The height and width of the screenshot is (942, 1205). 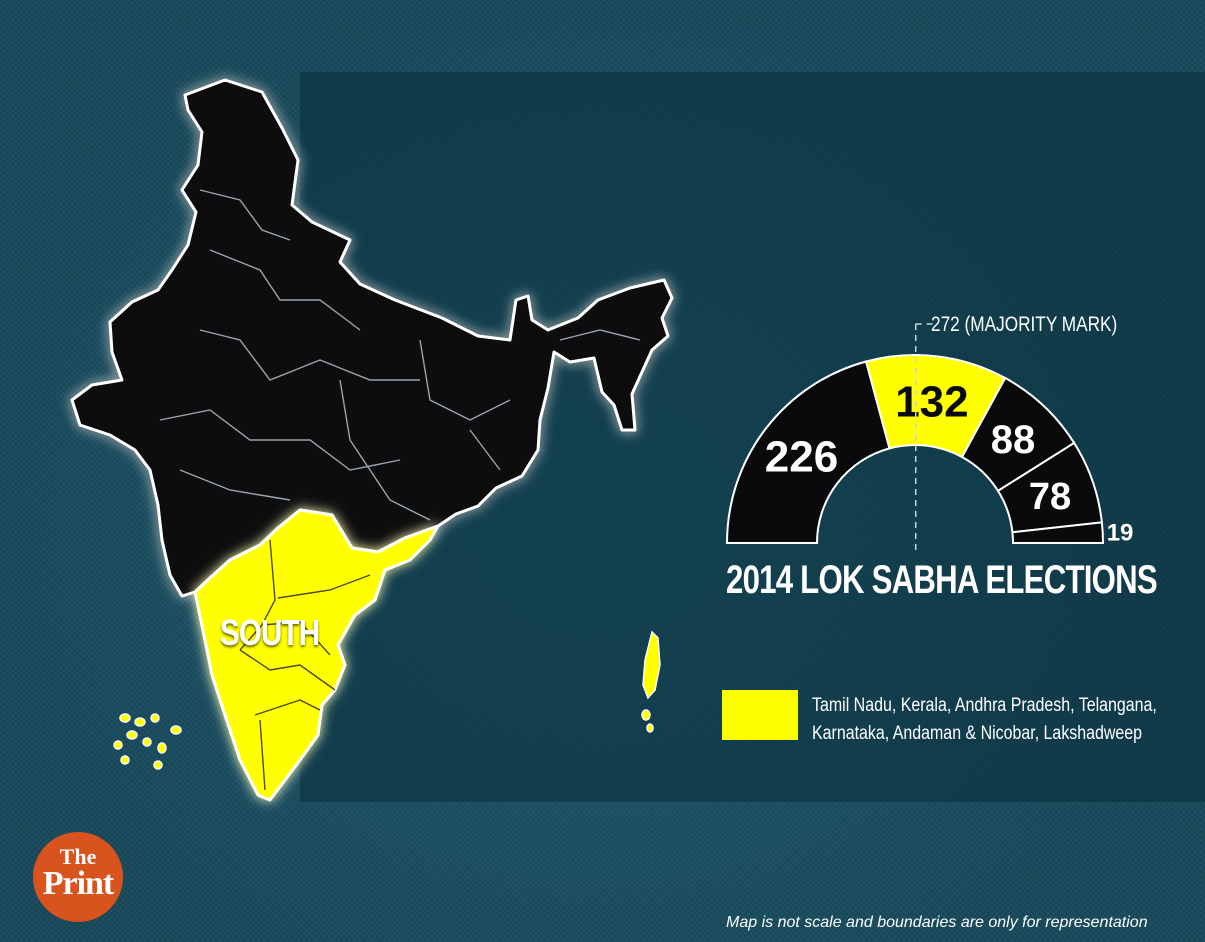 What do you see at coordinates (1050, 497) in the screenshot?
I see `seat-label-78: 78` at bounding box center [1050, 497].